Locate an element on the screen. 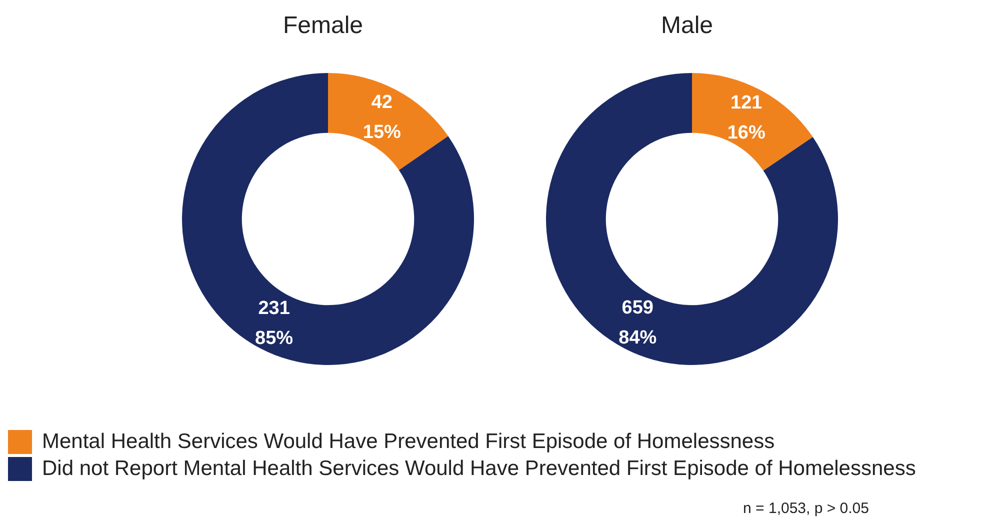  data-label: 42 15% is located at coordinates (382, 118).